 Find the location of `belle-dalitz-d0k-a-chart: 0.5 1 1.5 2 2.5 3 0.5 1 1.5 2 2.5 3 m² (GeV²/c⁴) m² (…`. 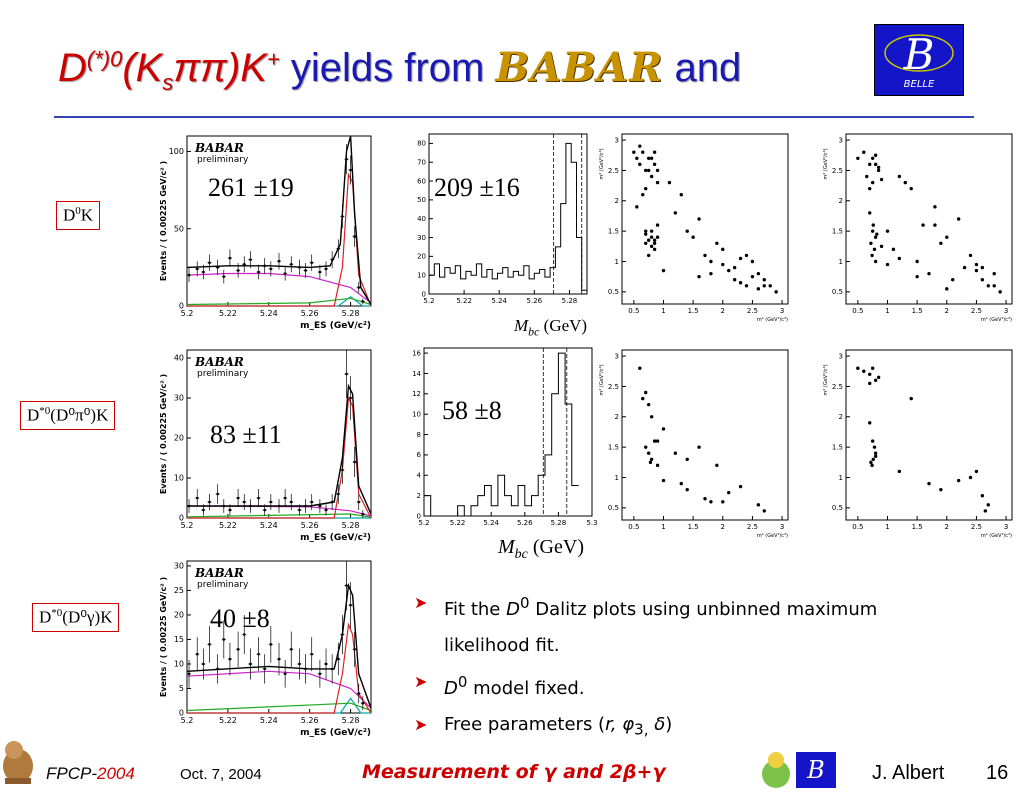

belle-dalitz-d0k-a-chart: 0.5 1 1.5 2 2.5 3 0.5 1 1.5 2 2.5 3 m² (GeV²/c⁴) m² (… is located at coordinates (699, 226).